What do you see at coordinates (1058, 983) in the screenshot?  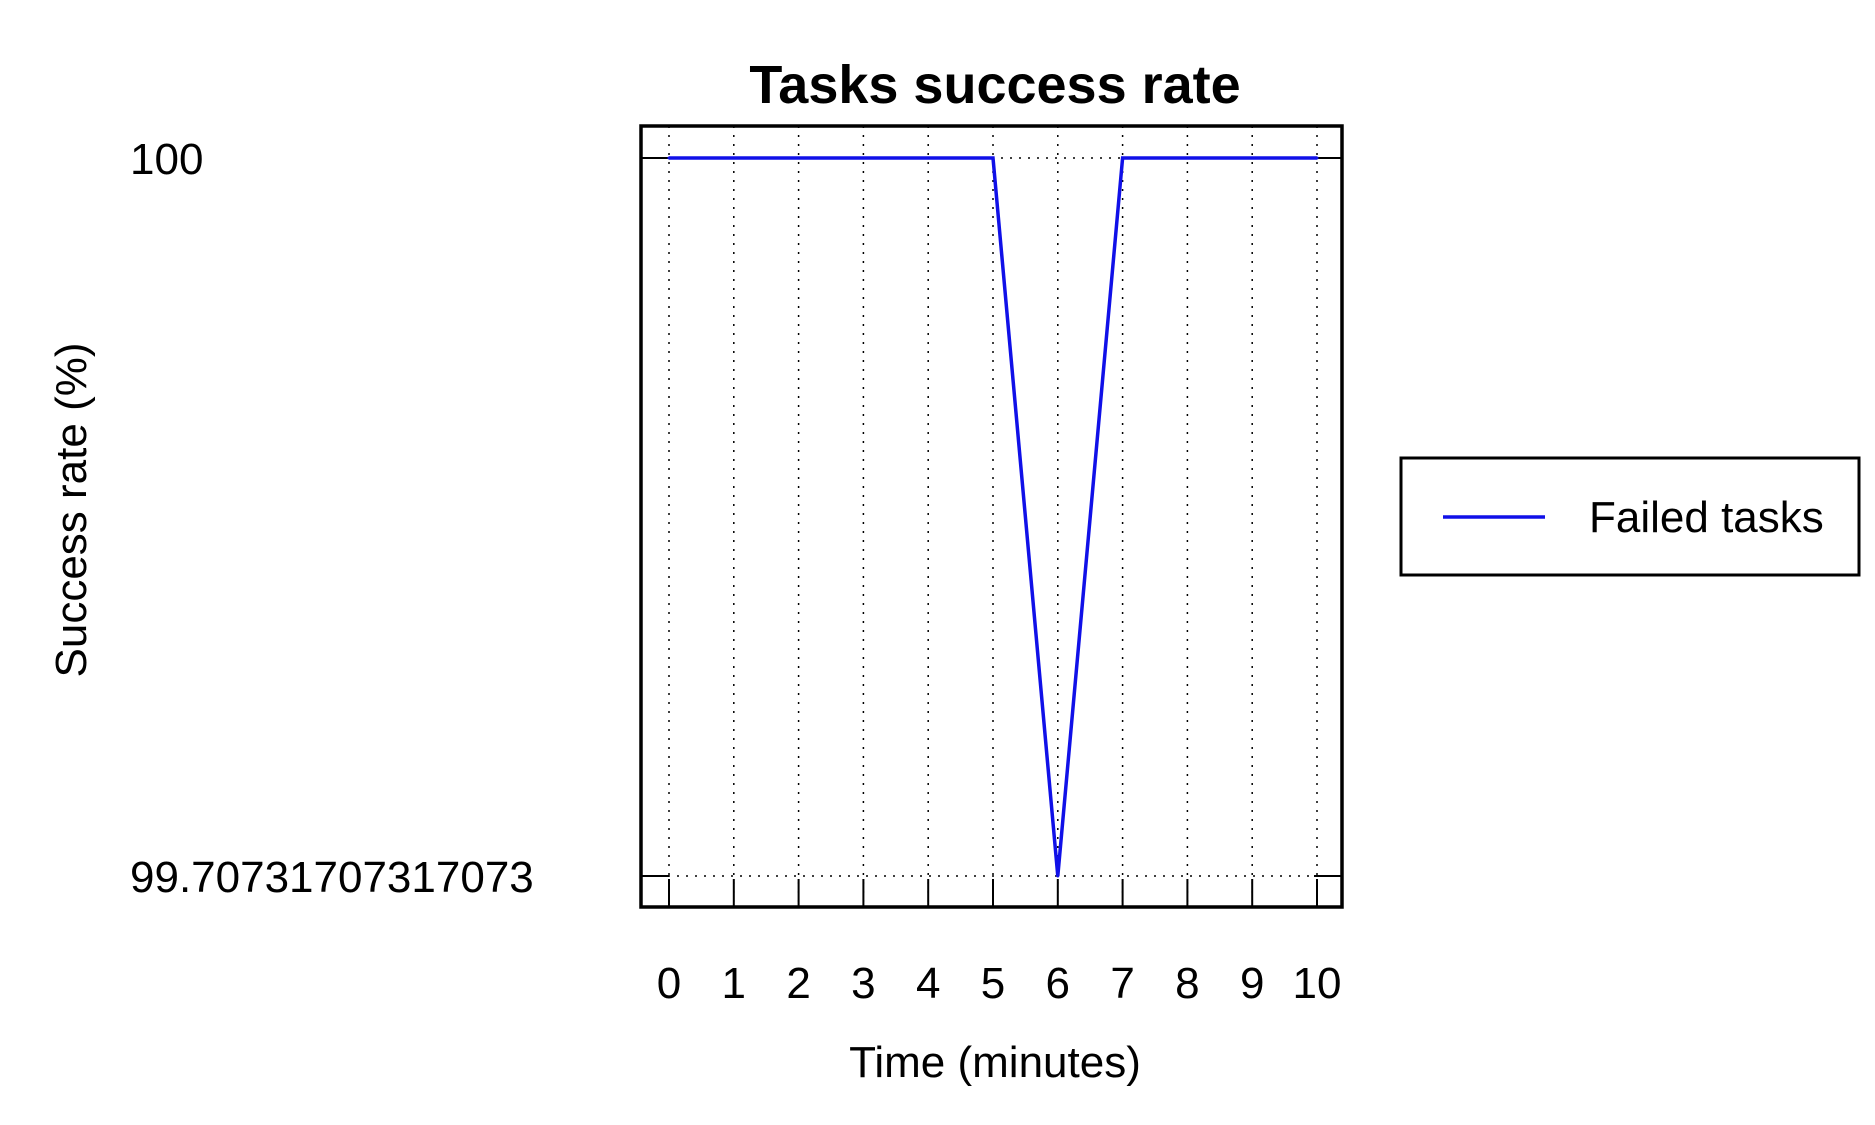 I see `x-tick-label-6: 6` at bounding box center [1058, 983].